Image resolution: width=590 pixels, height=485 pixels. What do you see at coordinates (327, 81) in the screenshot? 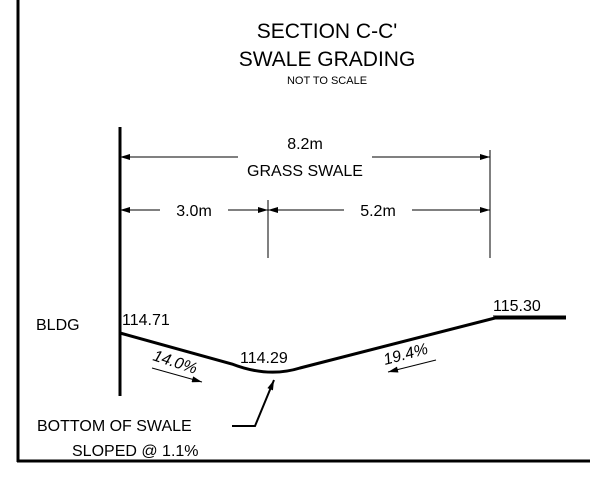
I see `scale-note: NOT TO SCALE` at bounding box center [327, 81].